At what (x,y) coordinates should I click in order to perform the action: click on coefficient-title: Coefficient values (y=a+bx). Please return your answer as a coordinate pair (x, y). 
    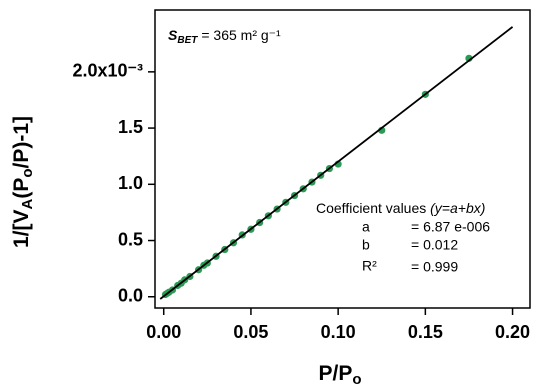
    Looking at the image, I should click on (400, 208).